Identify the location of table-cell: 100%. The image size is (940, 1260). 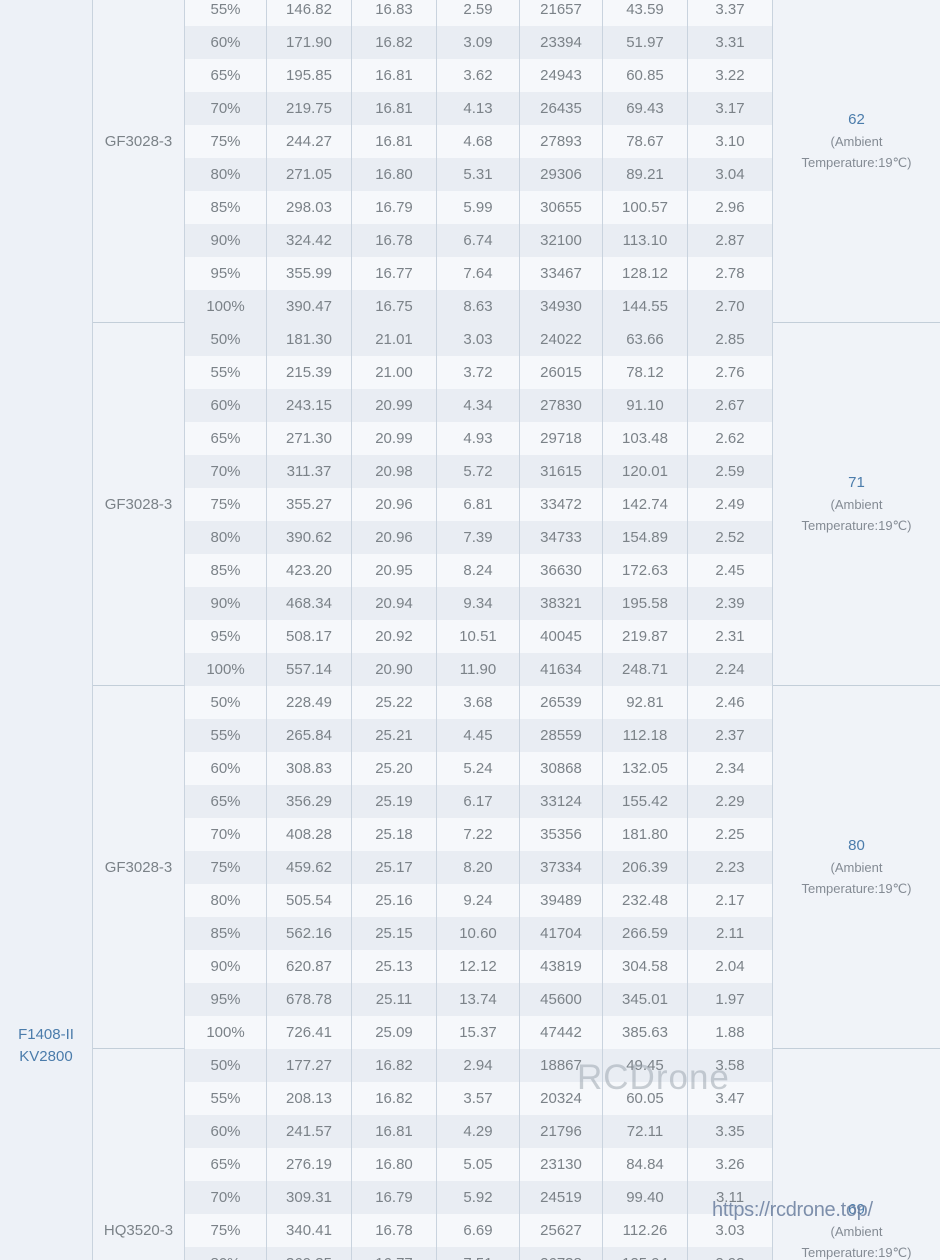
(226, 669).